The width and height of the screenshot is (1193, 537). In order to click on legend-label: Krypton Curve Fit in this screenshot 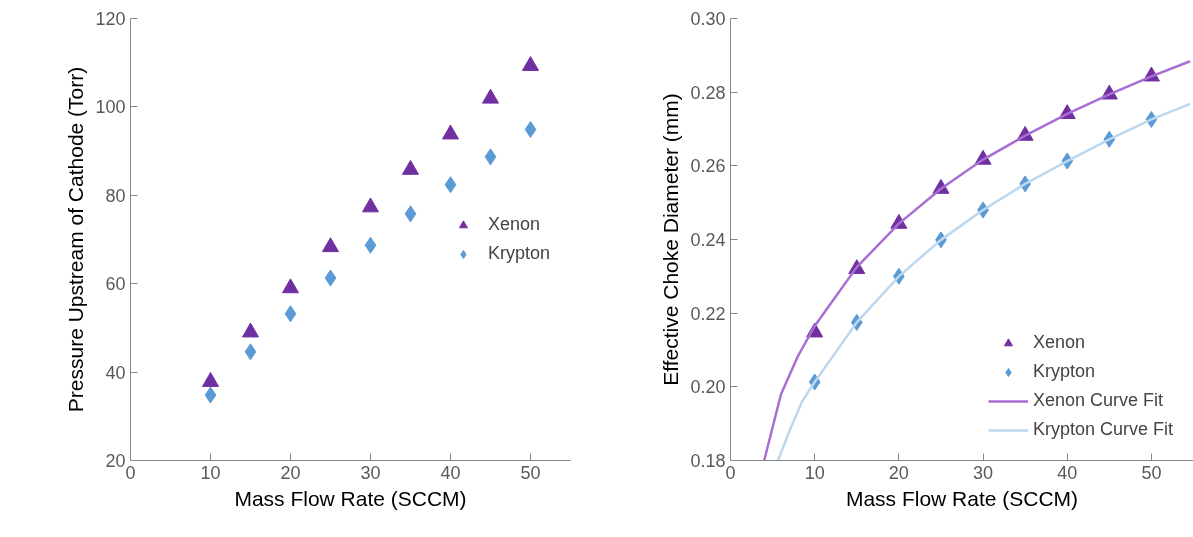, I will do `click(1102, 429)`.